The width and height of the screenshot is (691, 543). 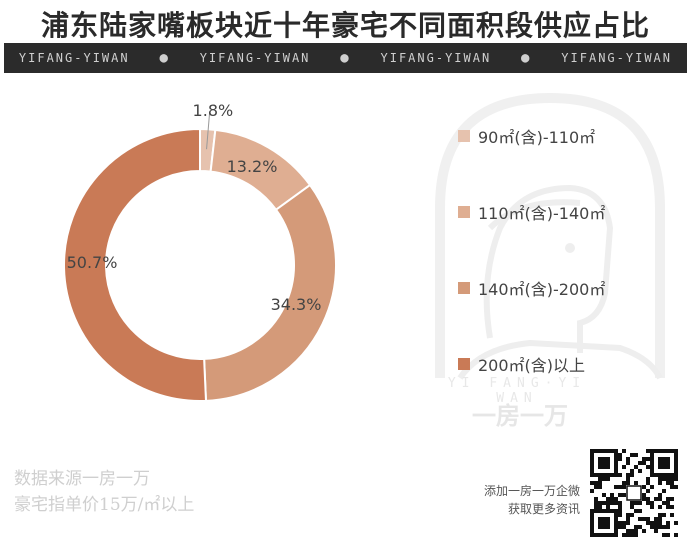 I want to click on source-note: 数据来源一房一万, so click(x=82, y=479).